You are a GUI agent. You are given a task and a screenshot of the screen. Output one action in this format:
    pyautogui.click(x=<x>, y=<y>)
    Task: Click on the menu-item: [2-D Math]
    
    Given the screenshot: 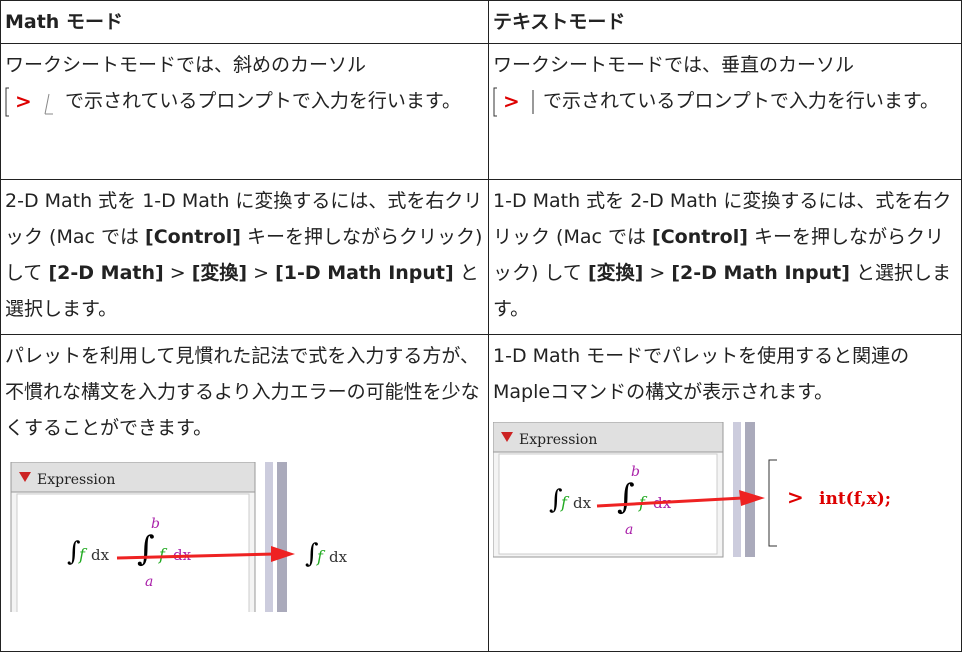 What is the action you would take?
    pyautogui.click(x=106, y=273)
    